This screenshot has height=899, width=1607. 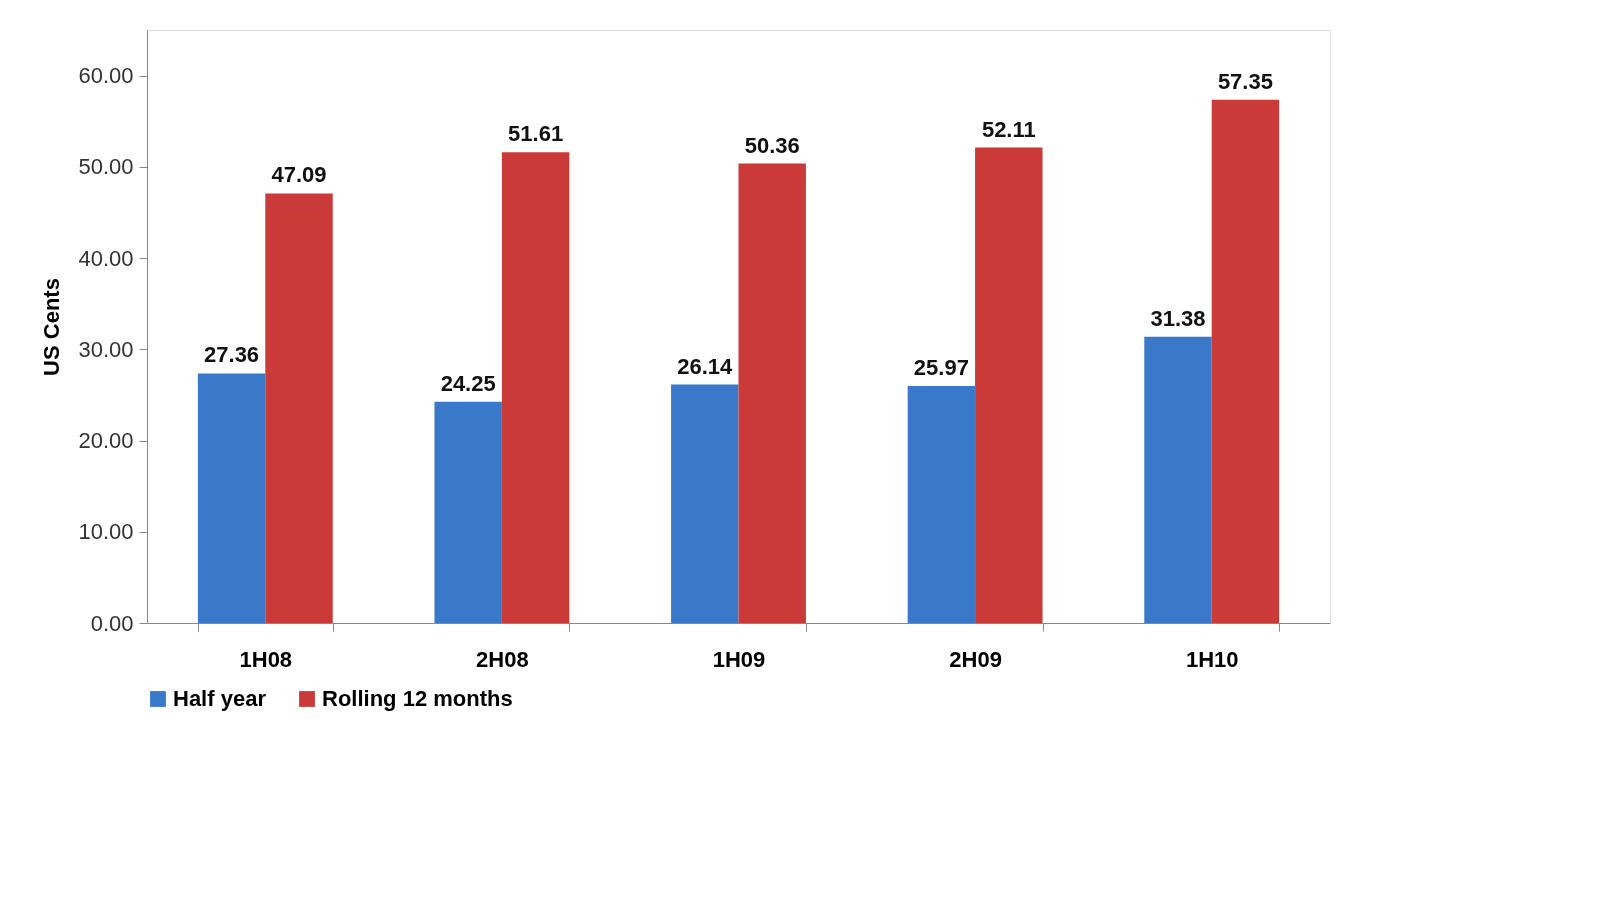 I want to click on data-label: 57.35, so click(x=1245, y=81).